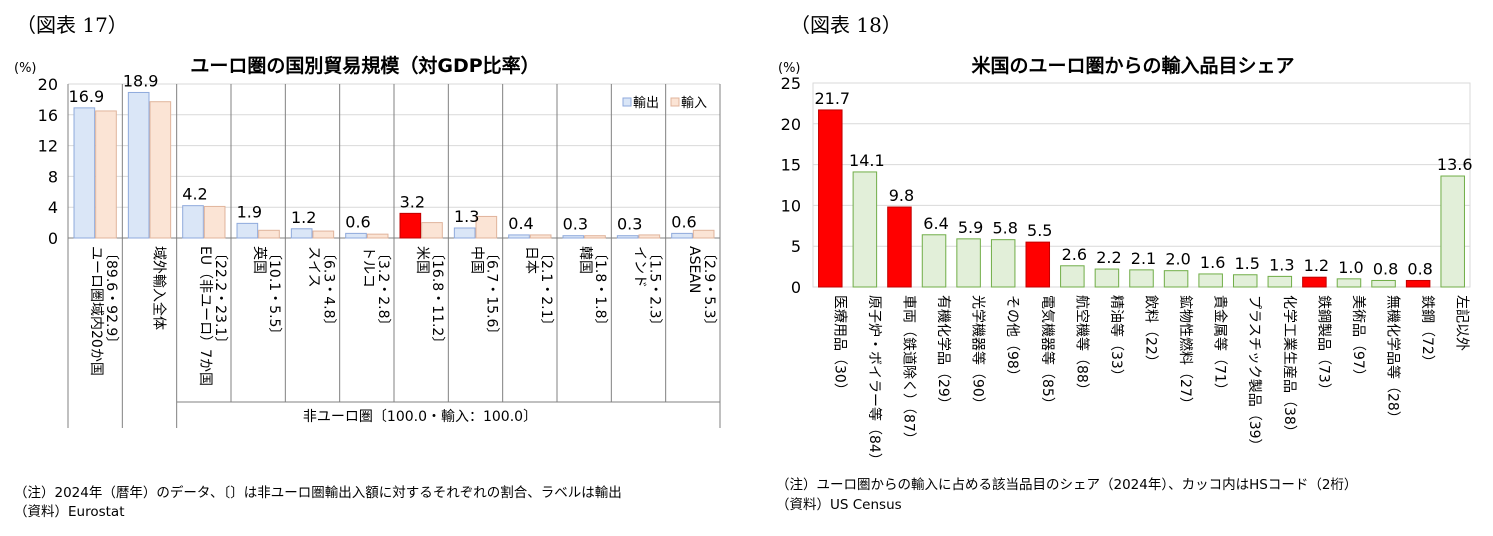 Image resolution: width=1493 pixels, height=536 pixels. What do you see at coordinates (694, 103) in the screenshot?
I see `legend-import-label: 輸入` at bounding box center [694, 103].